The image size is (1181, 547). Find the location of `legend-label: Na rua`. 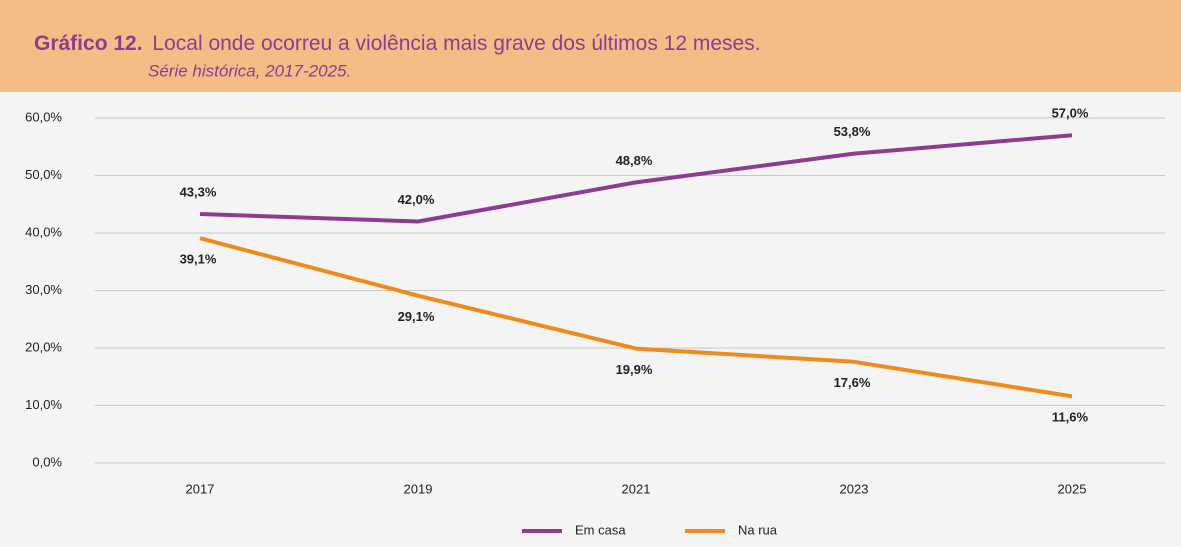

legend-label: Na rua is located at coordinates (758, 529).